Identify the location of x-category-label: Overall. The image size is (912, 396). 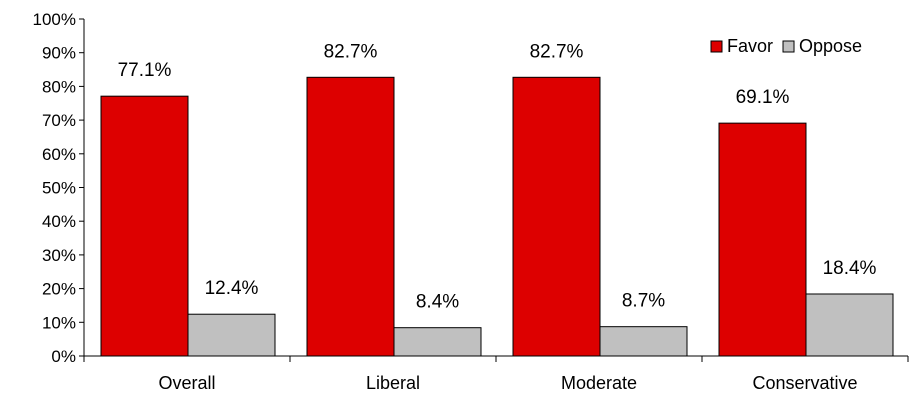
(186, 383).